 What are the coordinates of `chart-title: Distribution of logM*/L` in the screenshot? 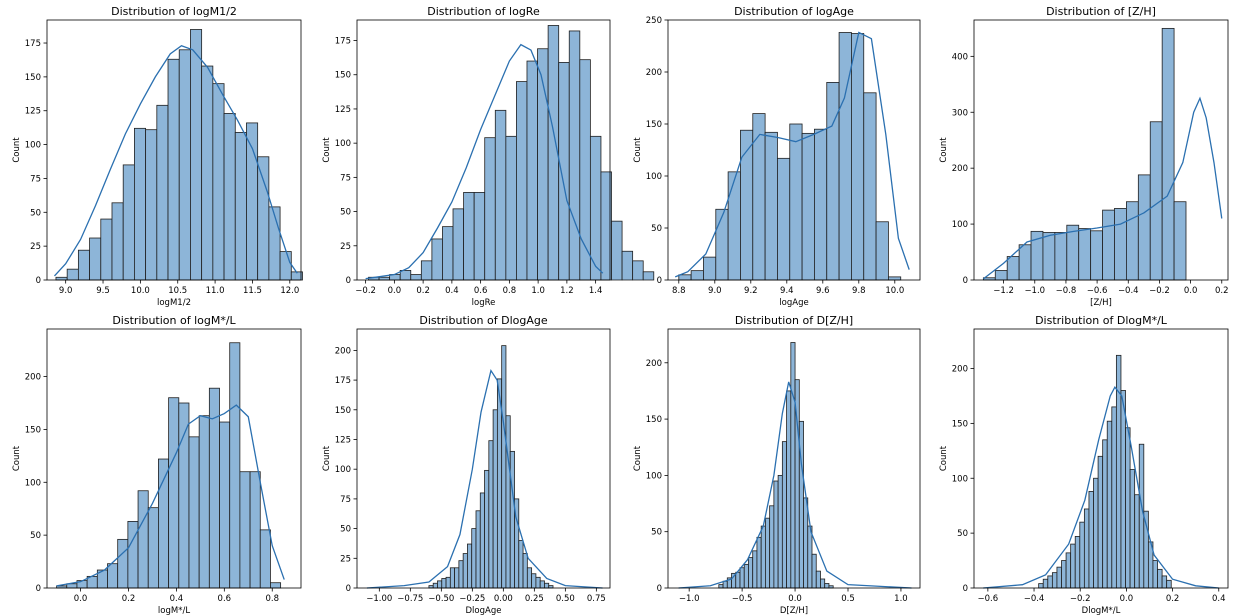 It's located at (174, 320).